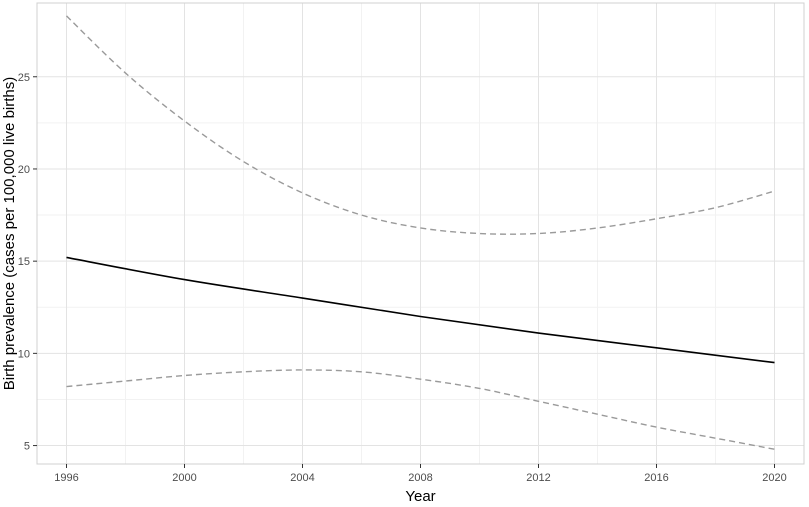 This screenshot has height=507, width=809. I want to click on x-tick-label: 2012, so click(538, 478).